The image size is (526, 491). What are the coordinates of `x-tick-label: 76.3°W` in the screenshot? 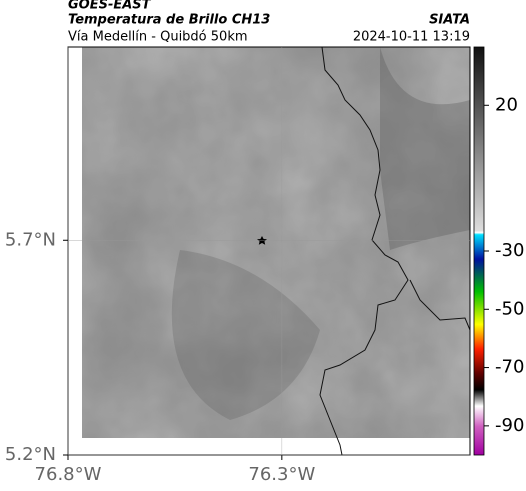 It's located at (281, 474).